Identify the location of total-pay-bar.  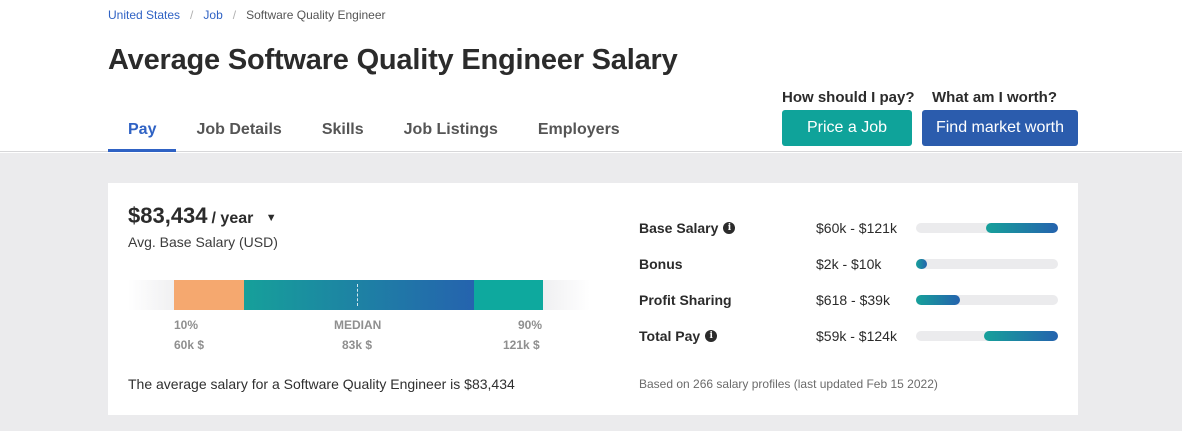
(987, 336).